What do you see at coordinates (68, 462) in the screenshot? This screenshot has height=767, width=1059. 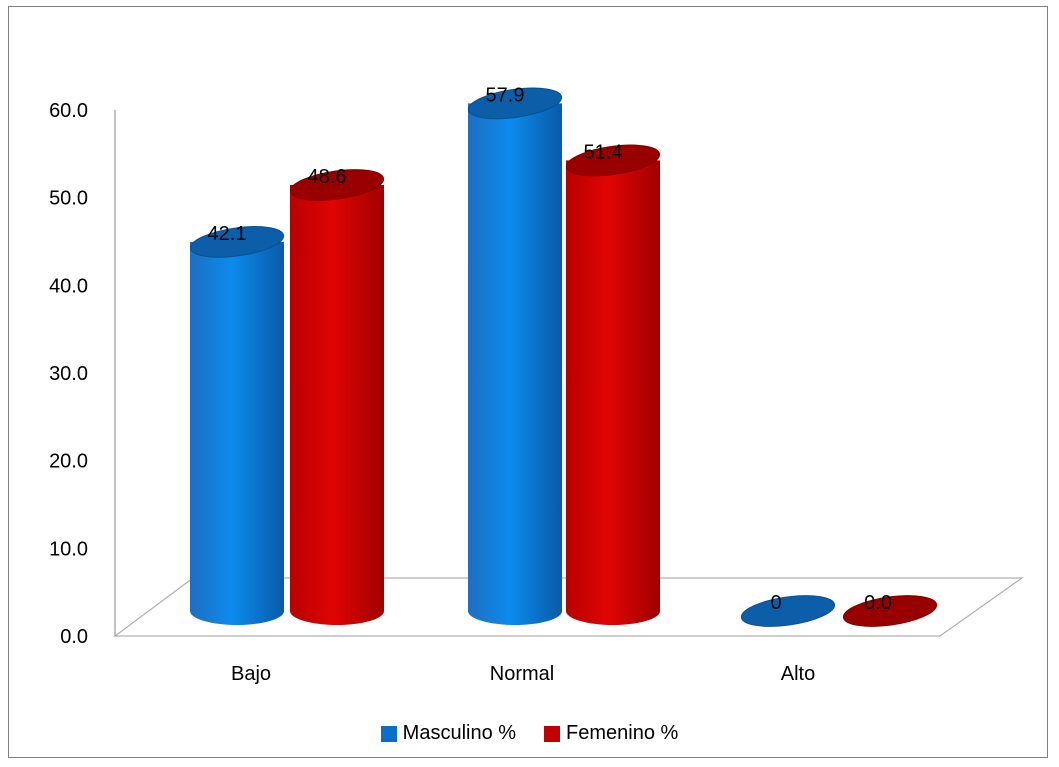 I see `y-tick-label: 20.0` at bounding box center [68, 462].